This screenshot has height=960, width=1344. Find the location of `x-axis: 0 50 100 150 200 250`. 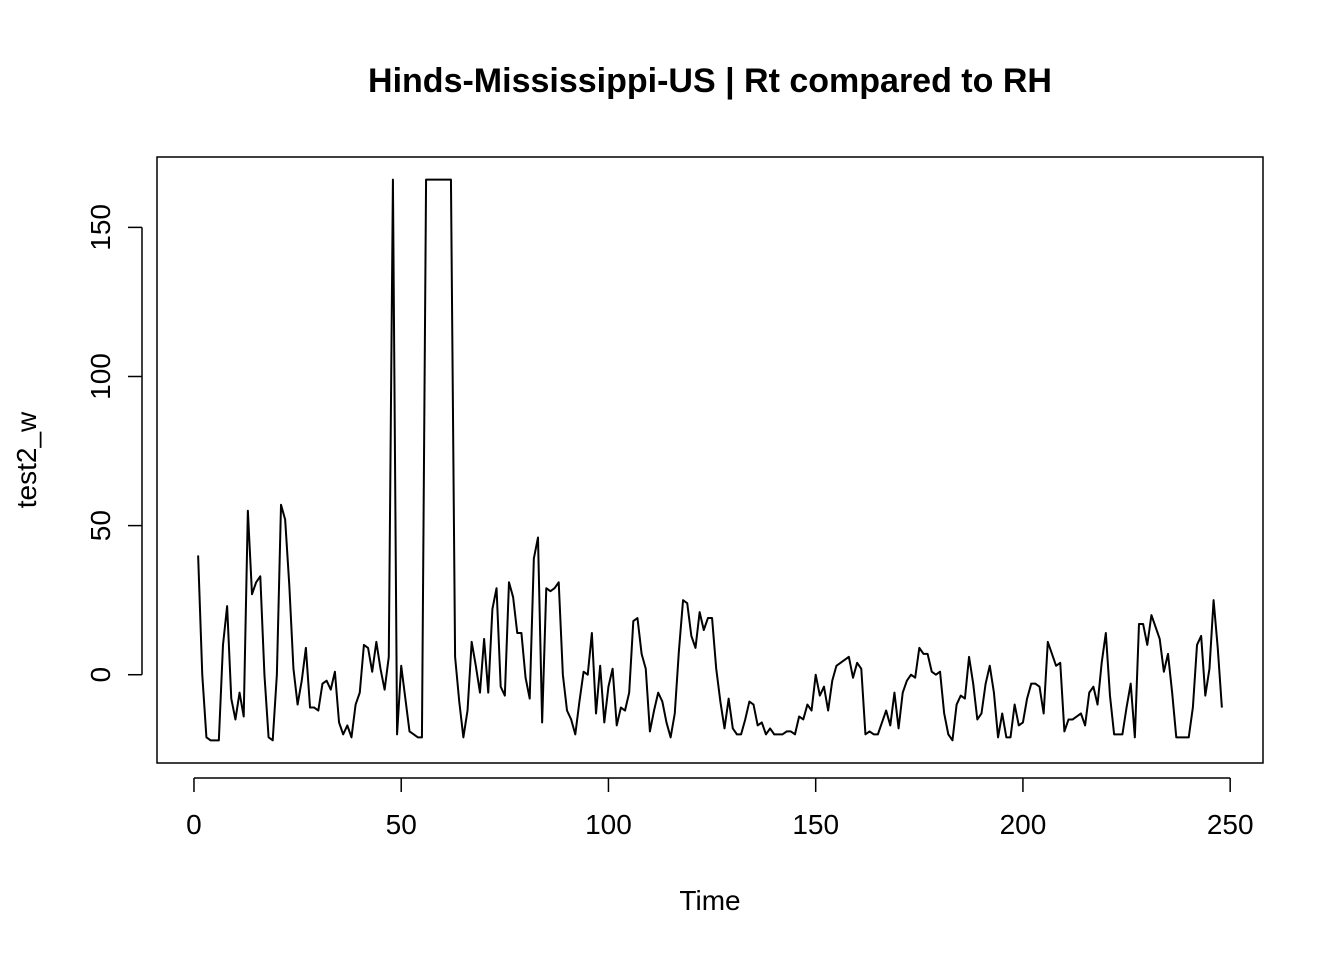

x-axis: 0 50 100 150 200 250 is located at coordinates (720, 808).